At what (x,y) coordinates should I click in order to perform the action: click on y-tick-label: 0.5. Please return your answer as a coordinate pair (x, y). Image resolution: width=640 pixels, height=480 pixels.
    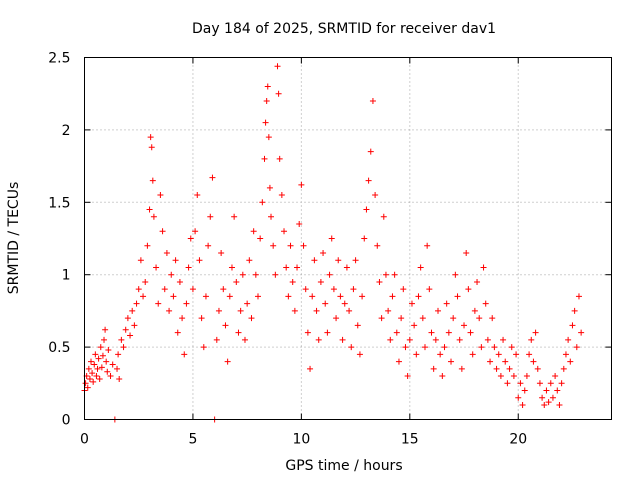
    Looking at the image, I should click on (59, 348).